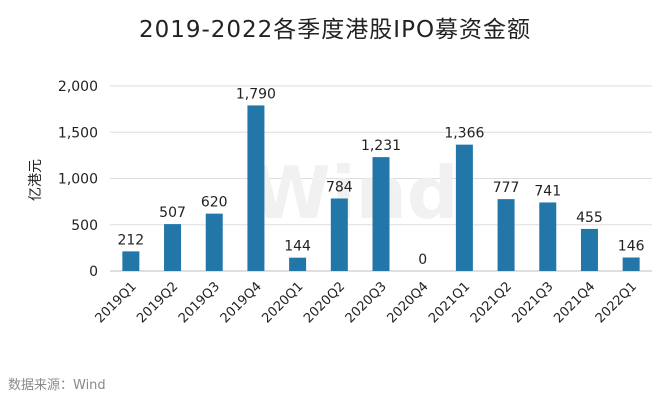  What do you see at coordinates (78, 87) in the screenshot?
I see `y-tick-label: 2,000` at bounding box center [78, 87].